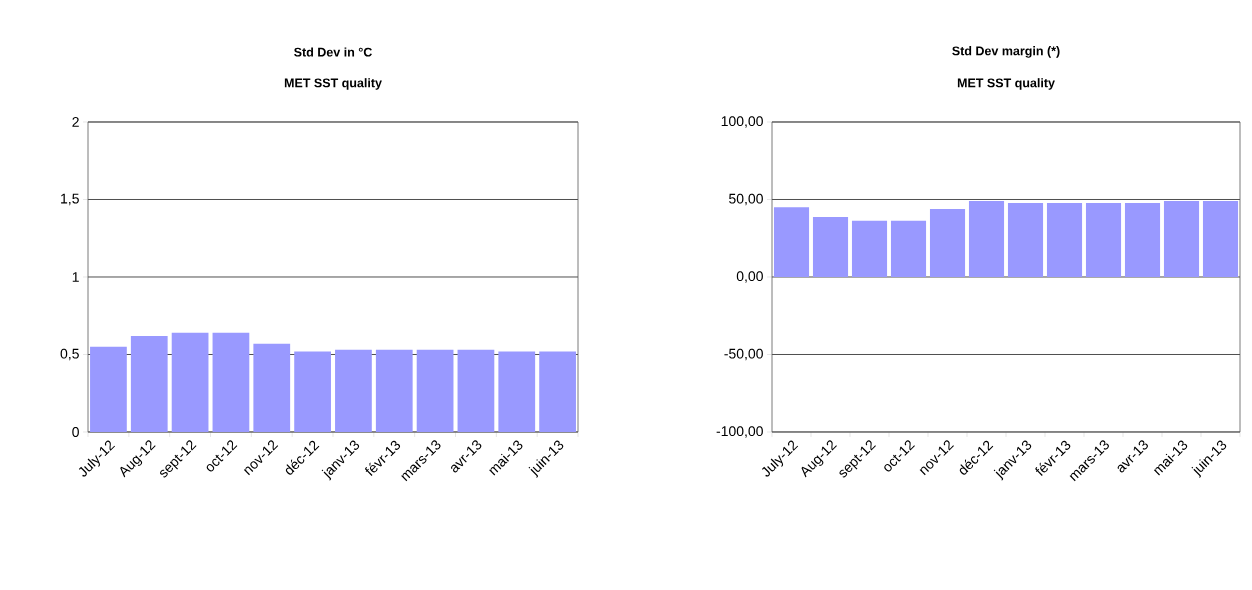 The image size is (1252, 590). What do you see at coordinates (749, 277) in the screenshot?
I see `y-tick-label: 0,00` at bounding box center [749, 277].